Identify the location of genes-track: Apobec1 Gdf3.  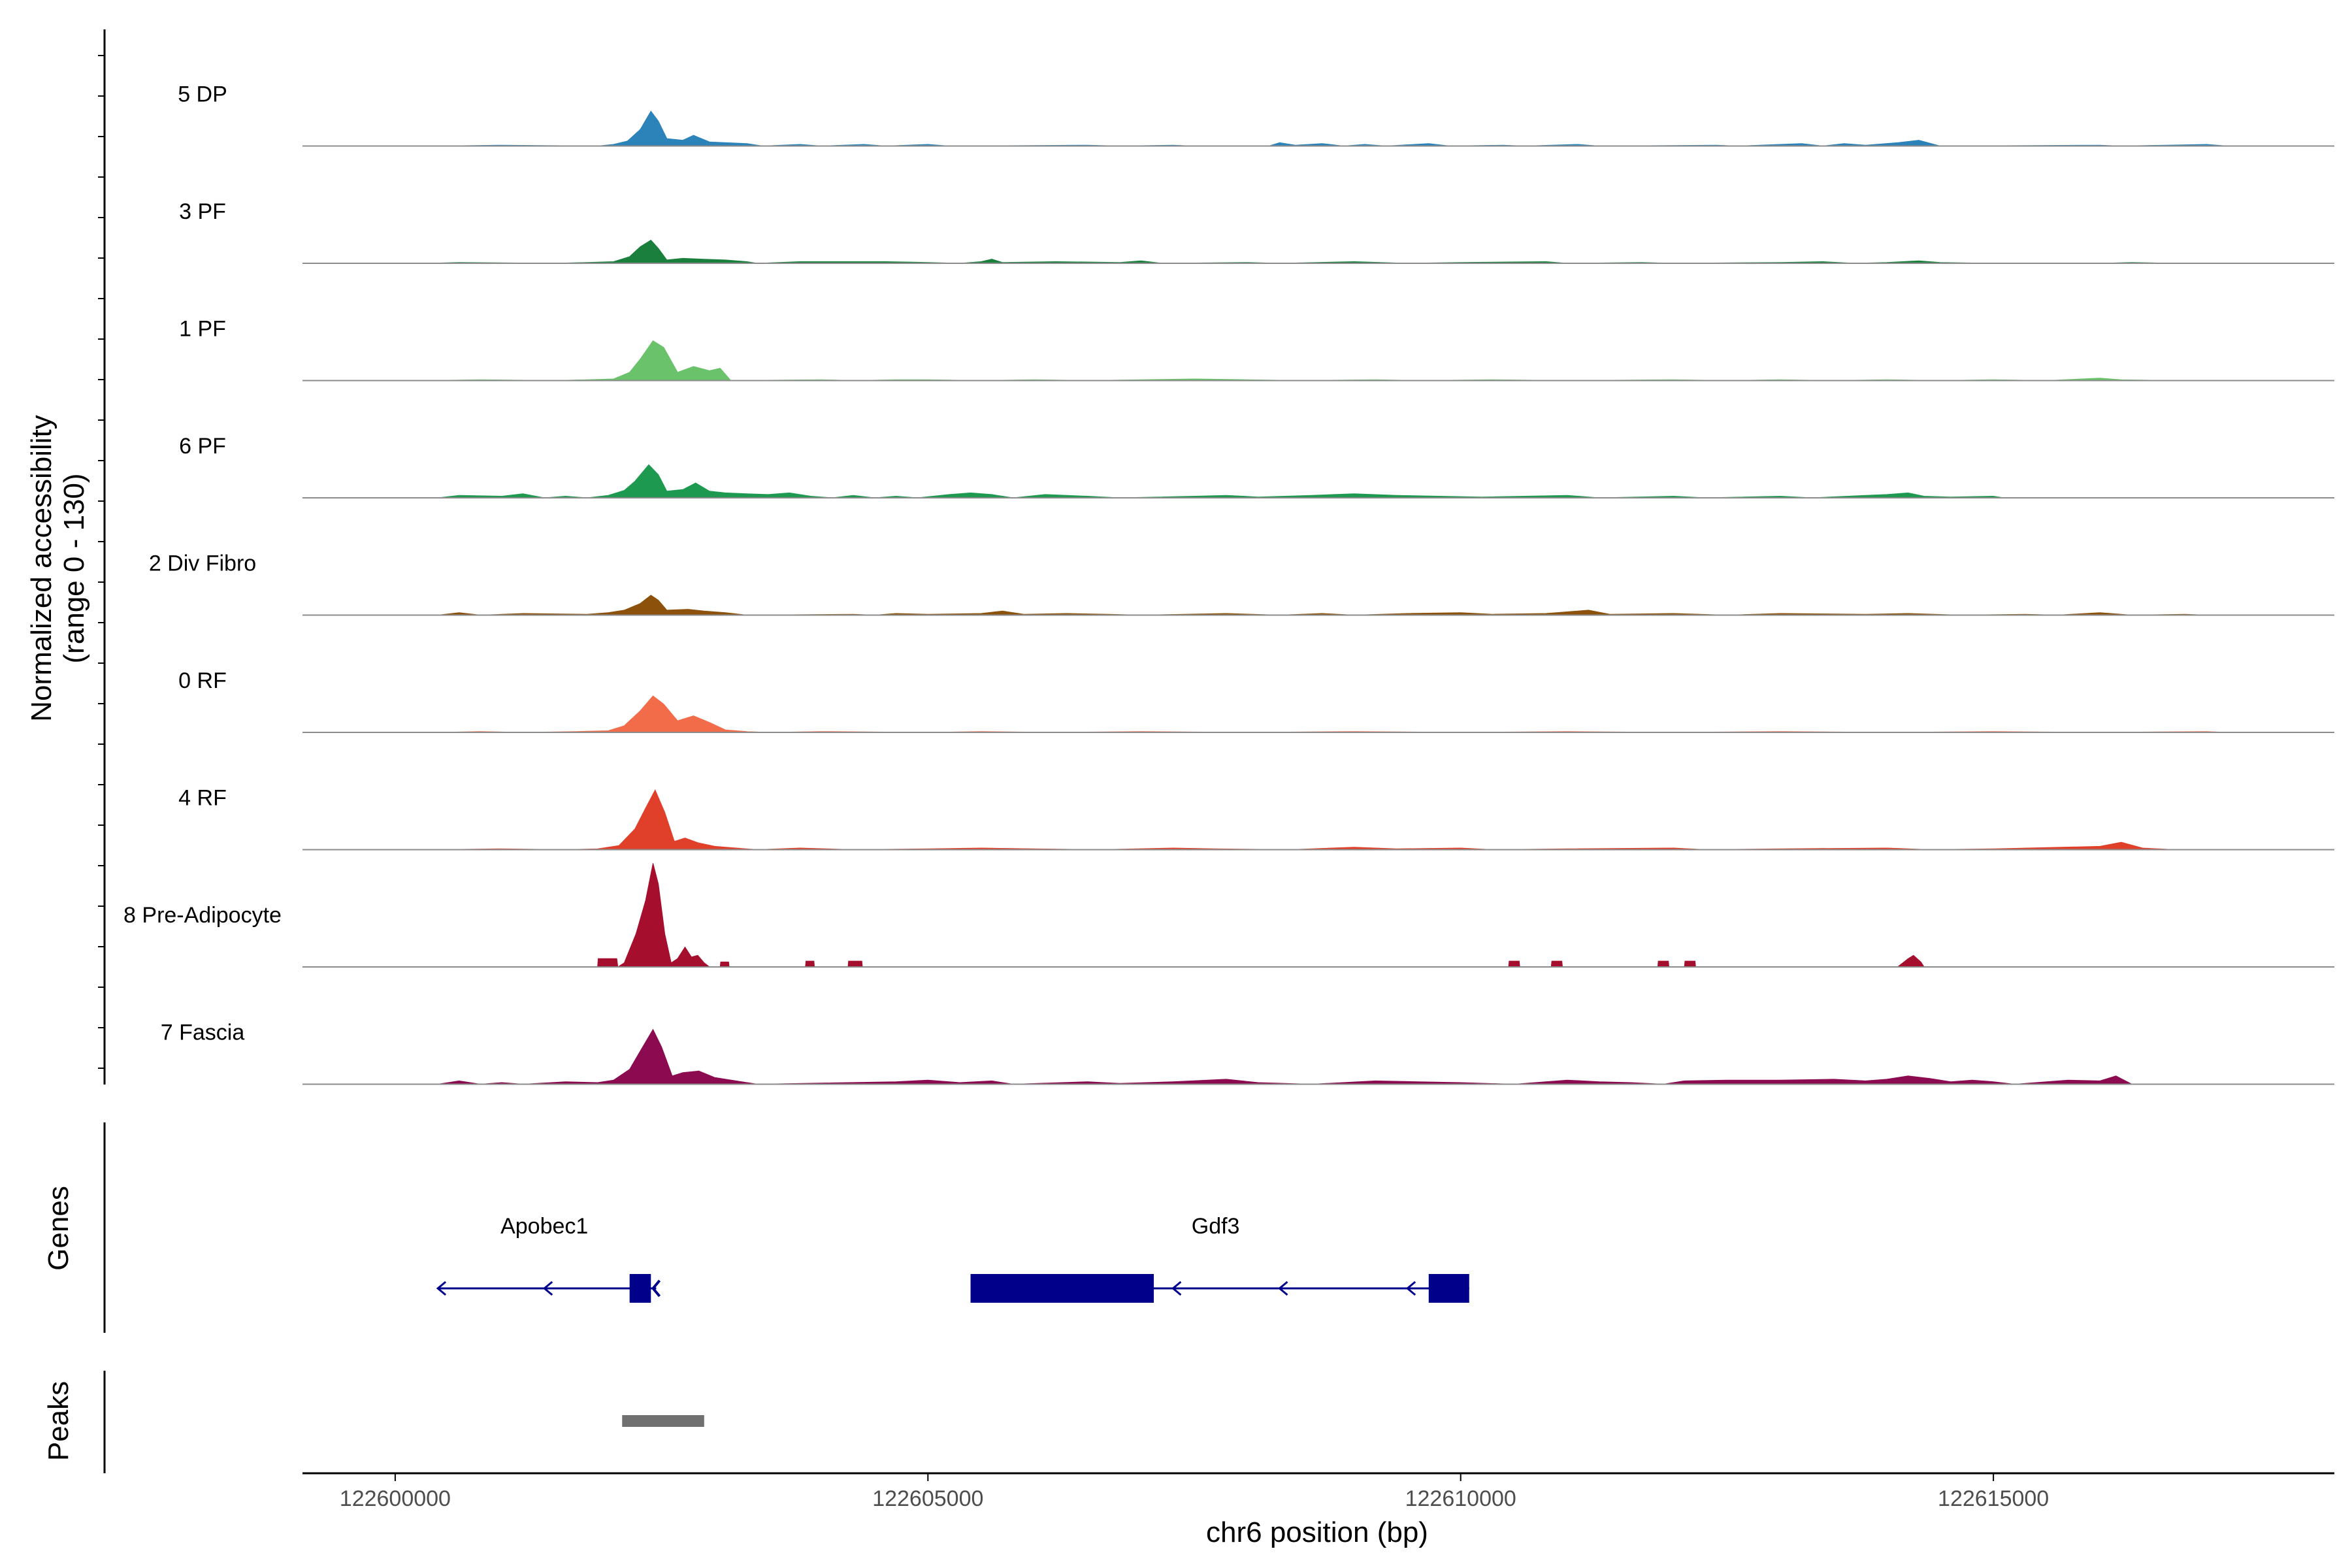
(952, 1258).